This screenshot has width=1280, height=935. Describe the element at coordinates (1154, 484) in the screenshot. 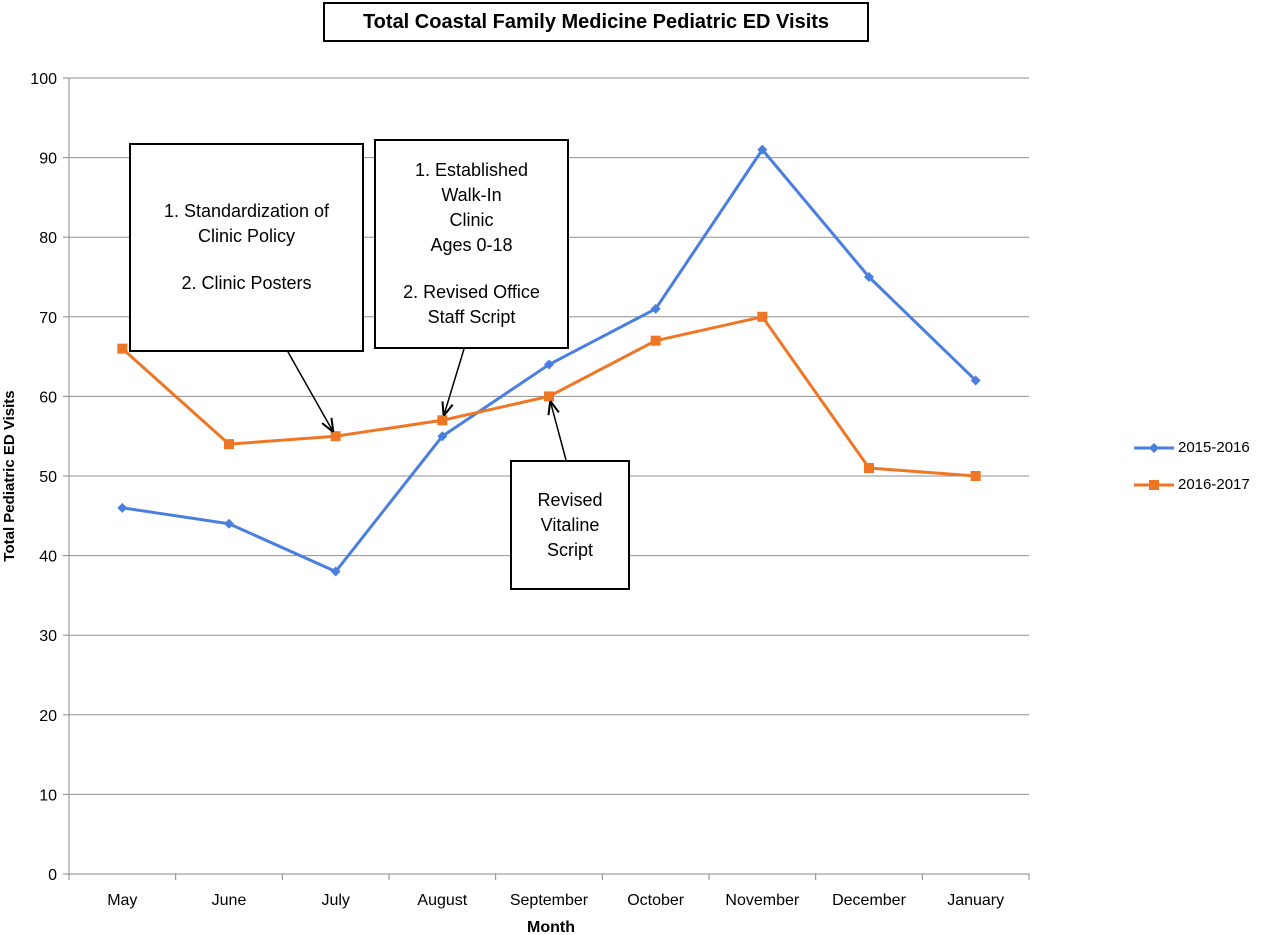

I see `legend-marker-square-icon` at that location.